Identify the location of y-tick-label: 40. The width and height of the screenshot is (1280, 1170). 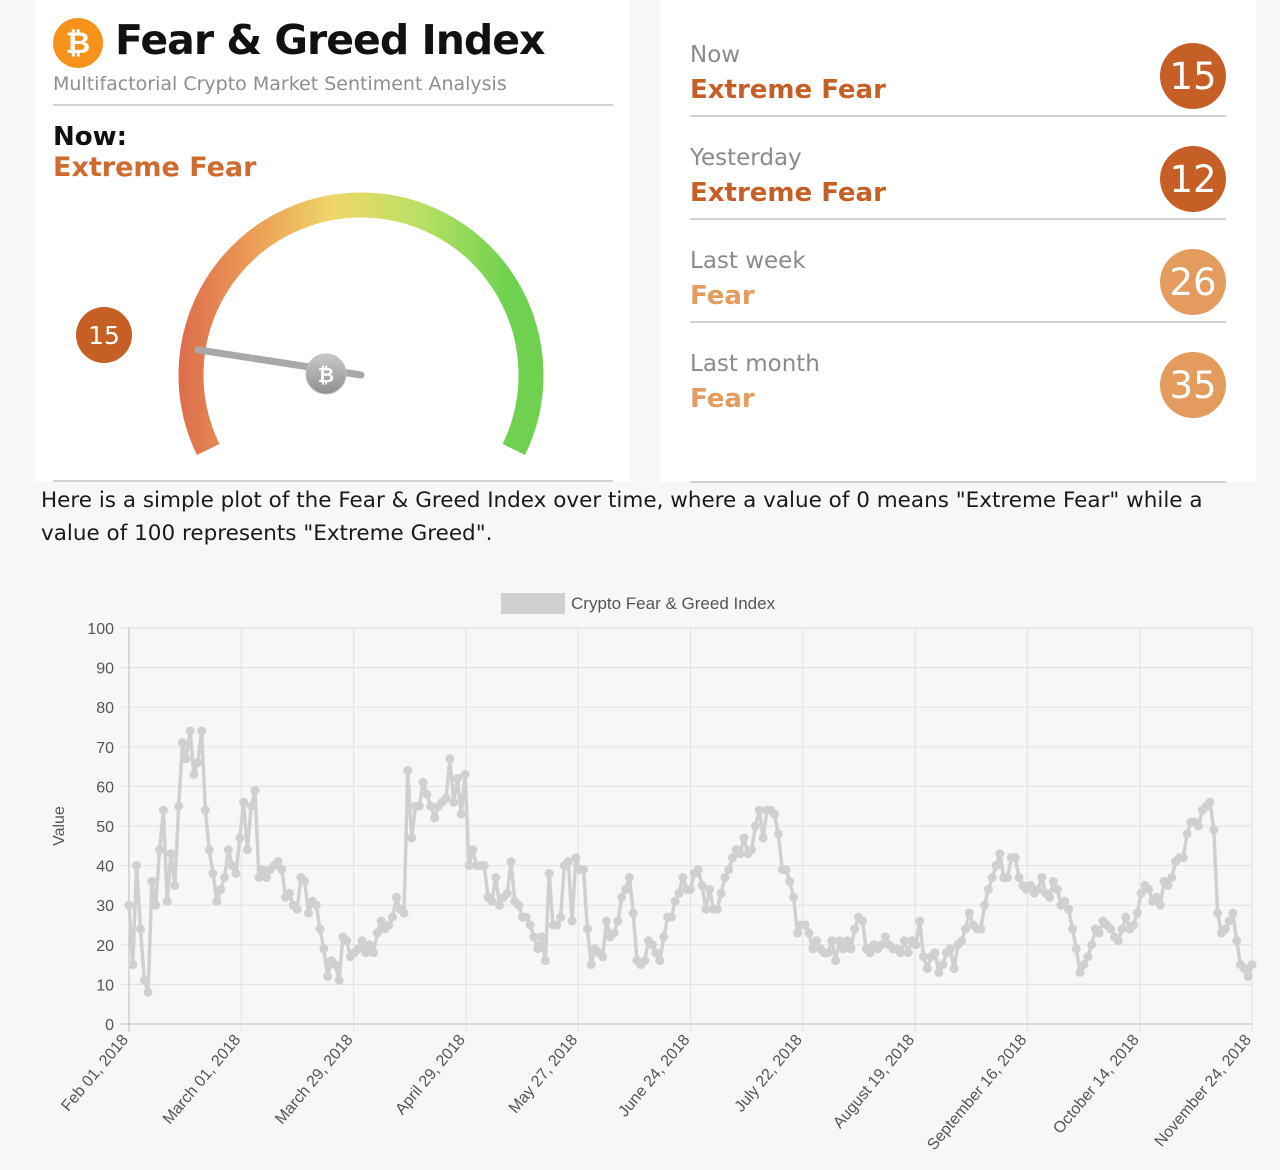
(105, 867).